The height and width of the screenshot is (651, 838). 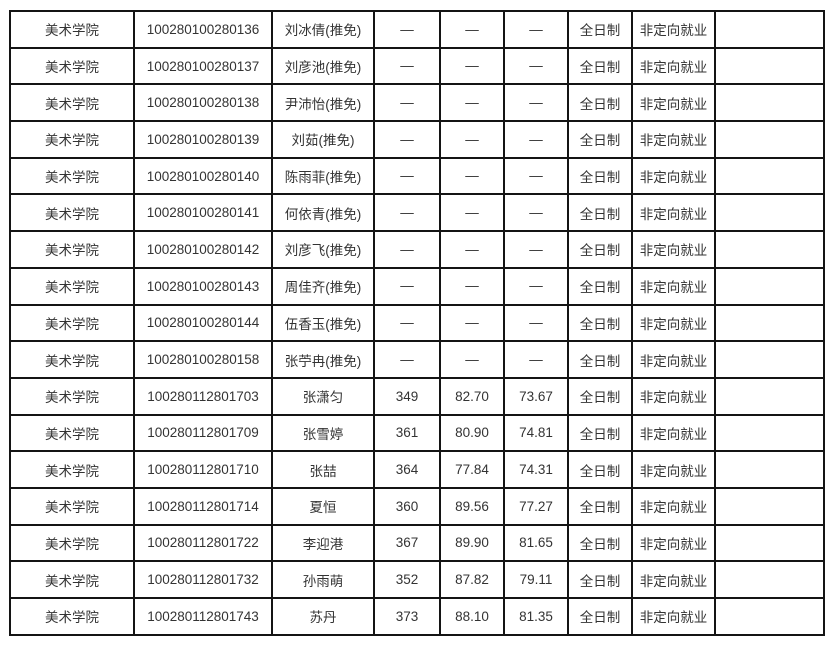 I want to click on cell-retest-score: 89.90, so click(x=472, y=543).